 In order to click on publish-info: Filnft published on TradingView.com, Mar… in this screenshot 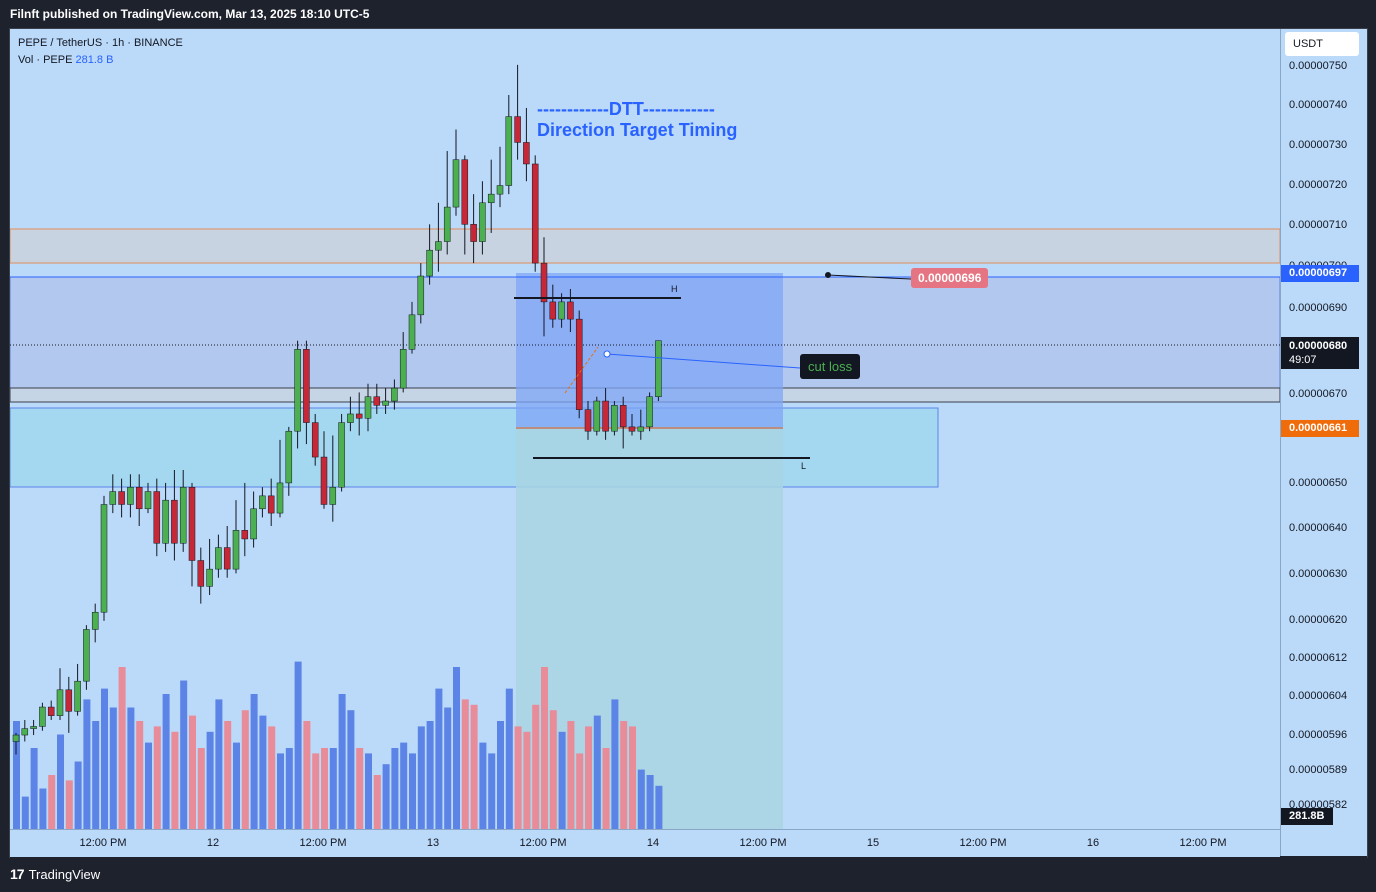, I will do `click(190, 14)`.